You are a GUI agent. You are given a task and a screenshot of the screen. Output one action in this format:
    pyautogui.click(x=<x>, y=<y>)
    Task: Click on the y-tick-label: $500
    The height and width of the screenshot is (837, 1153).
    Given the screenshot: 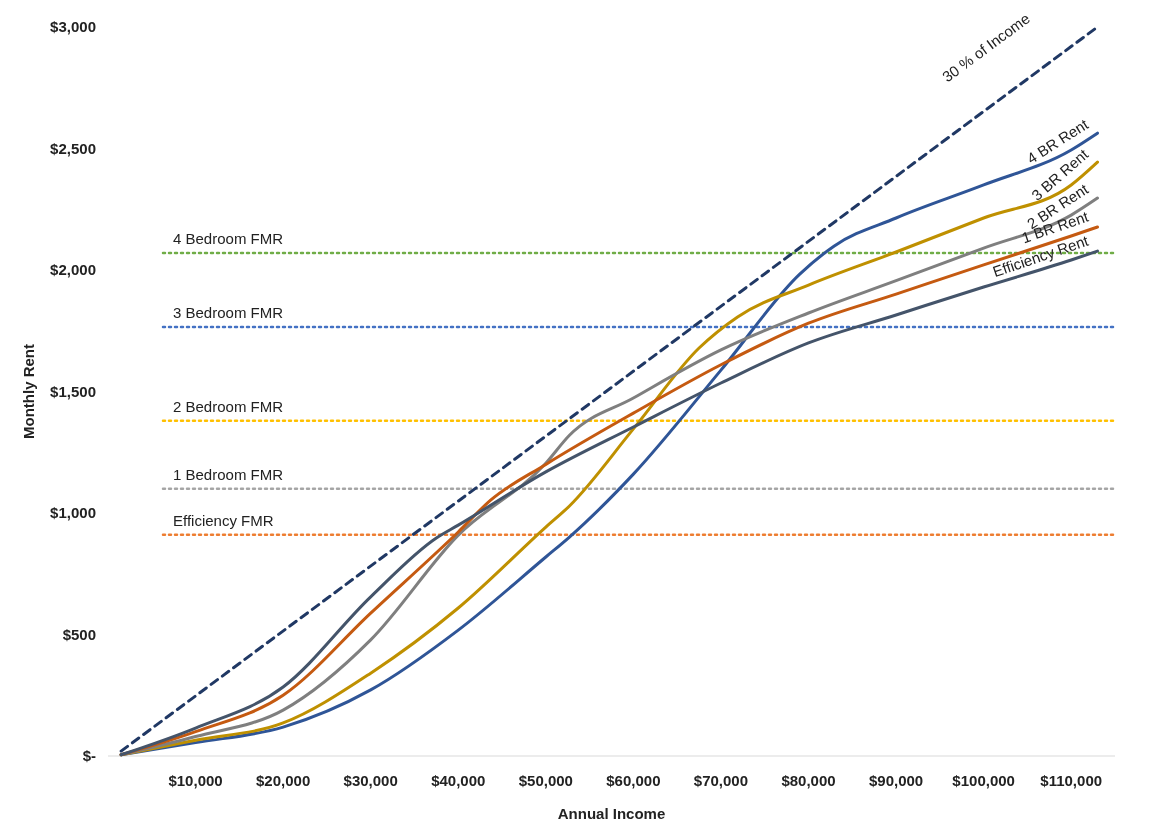 What is the action you would take?
    pyautogui.click(x=79, y=634)
    